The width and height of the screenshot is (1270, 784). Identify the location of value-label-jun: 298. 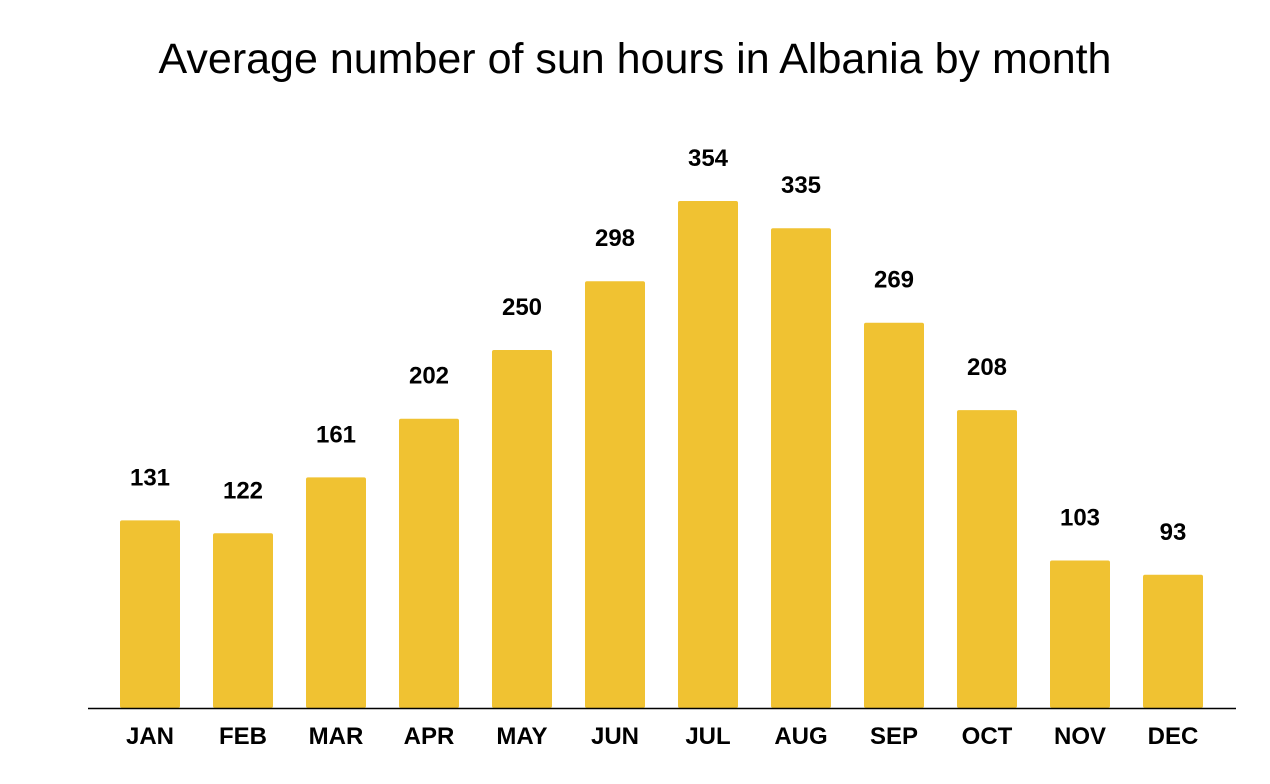
(615, 238).